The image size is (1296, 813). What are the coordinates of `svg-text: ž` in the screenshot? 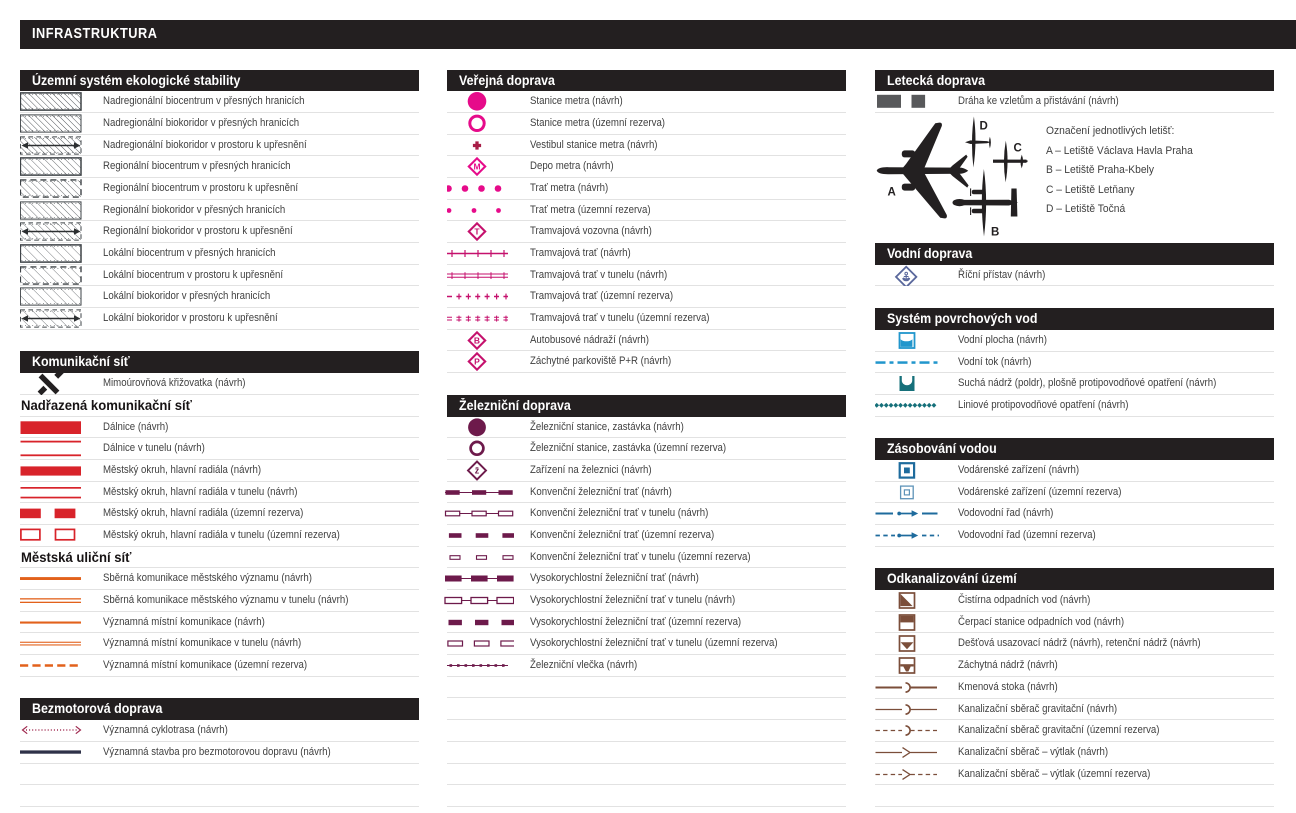 It's located at (477, 470).